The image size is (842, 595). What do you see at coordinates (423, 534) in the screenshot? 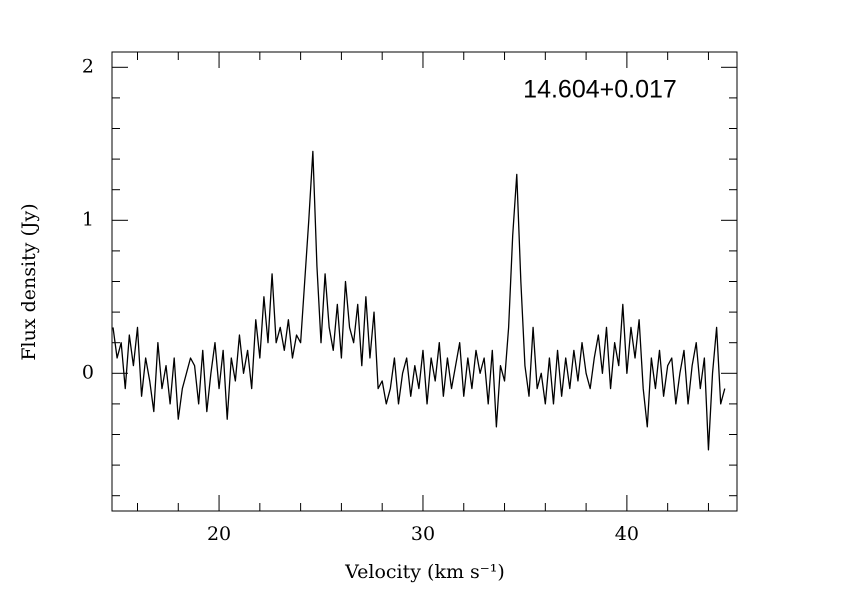
I see `x-tick-label: 30` at bounding box center [423, 534].